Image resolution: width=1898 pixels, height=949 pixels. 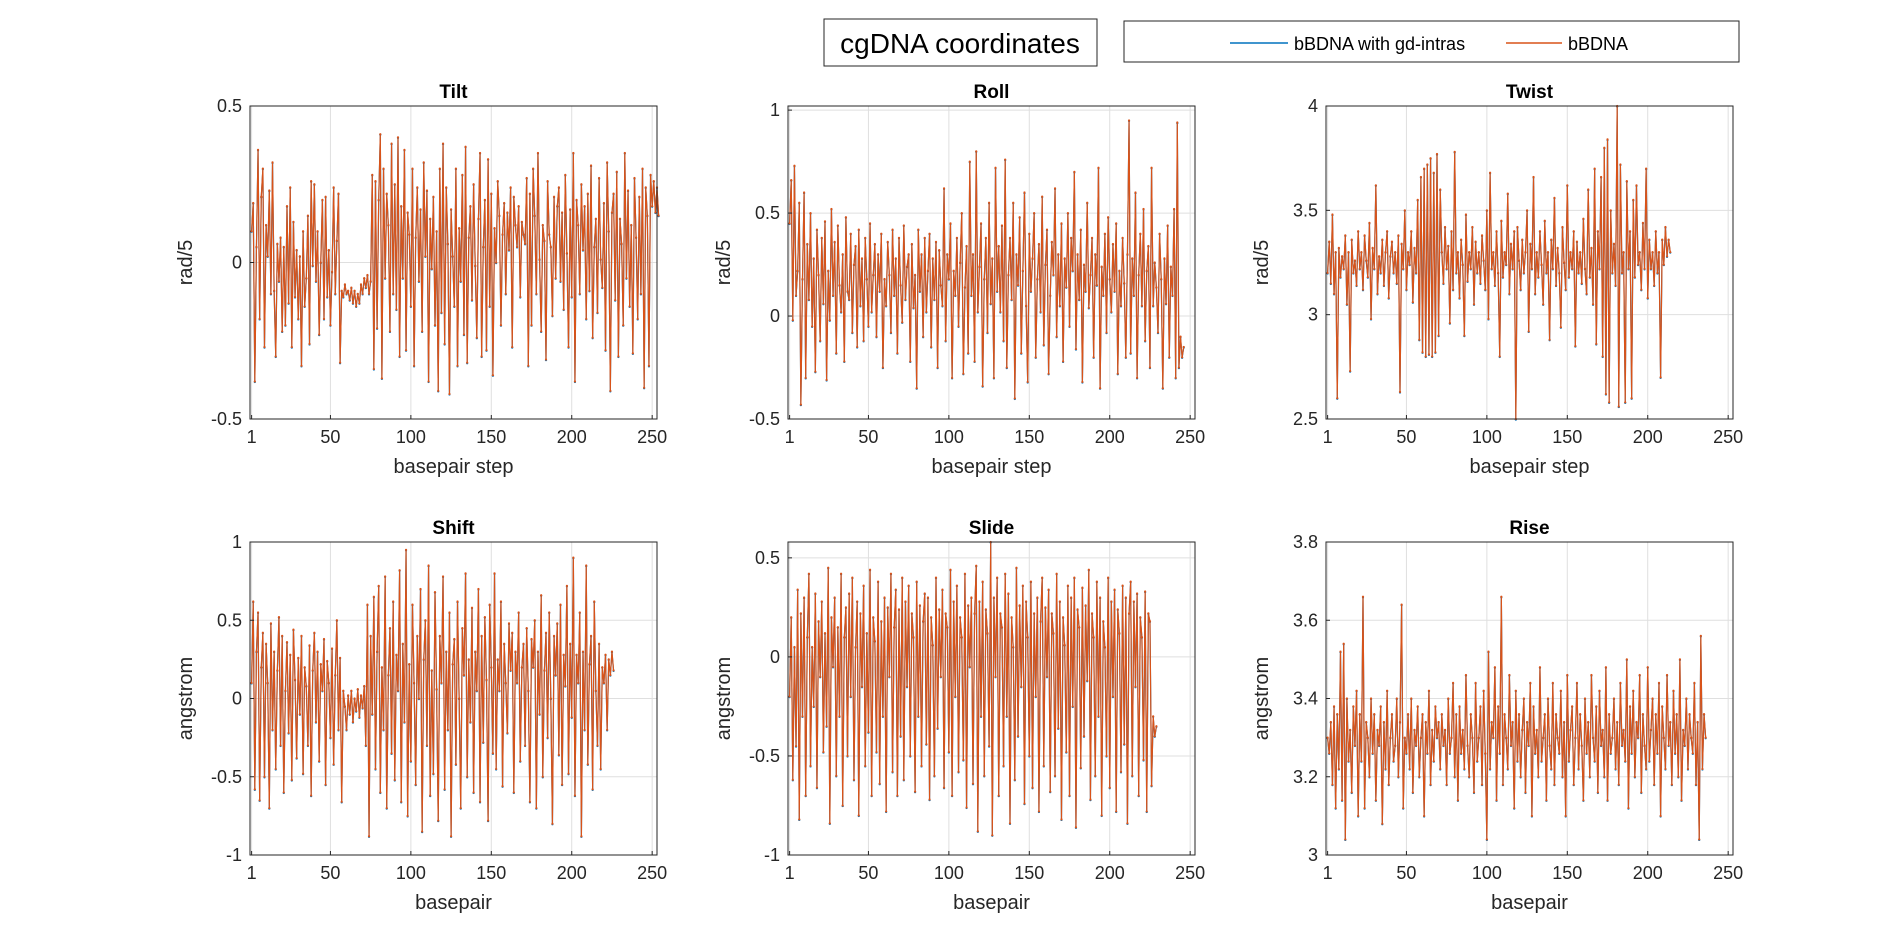 I want to click on legend-label-gd-intras: bBDNA with gd-intras, so click(x=1379, y=44).